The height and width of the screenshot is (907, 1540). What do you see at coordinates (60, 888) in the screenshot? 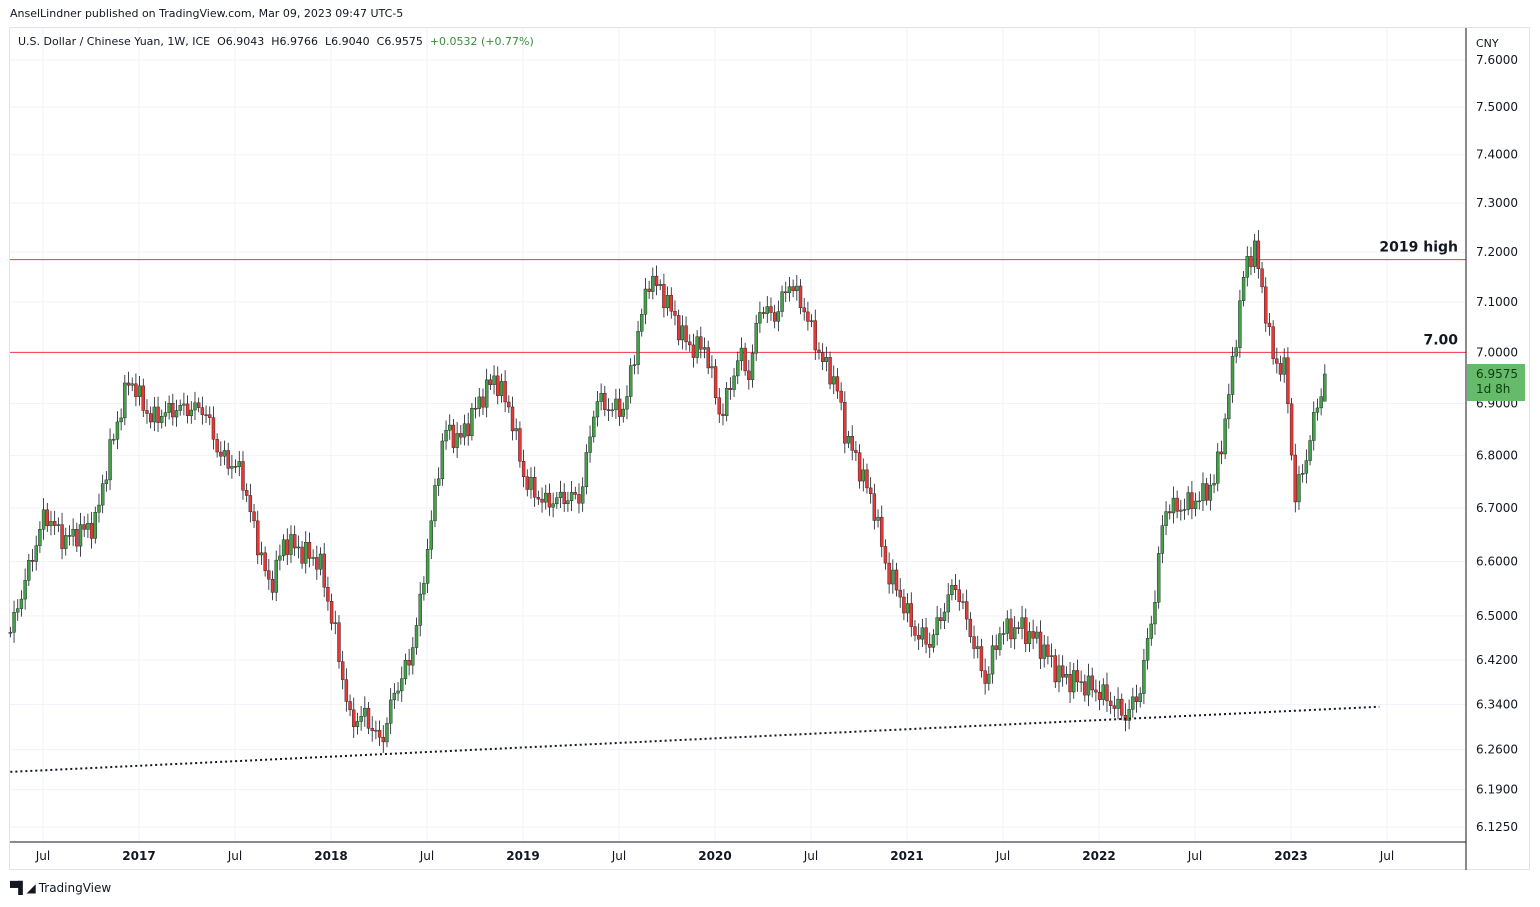
I see `tradingview-footer: ▀▌◢ TradingView` at bounding box center [60, 888].